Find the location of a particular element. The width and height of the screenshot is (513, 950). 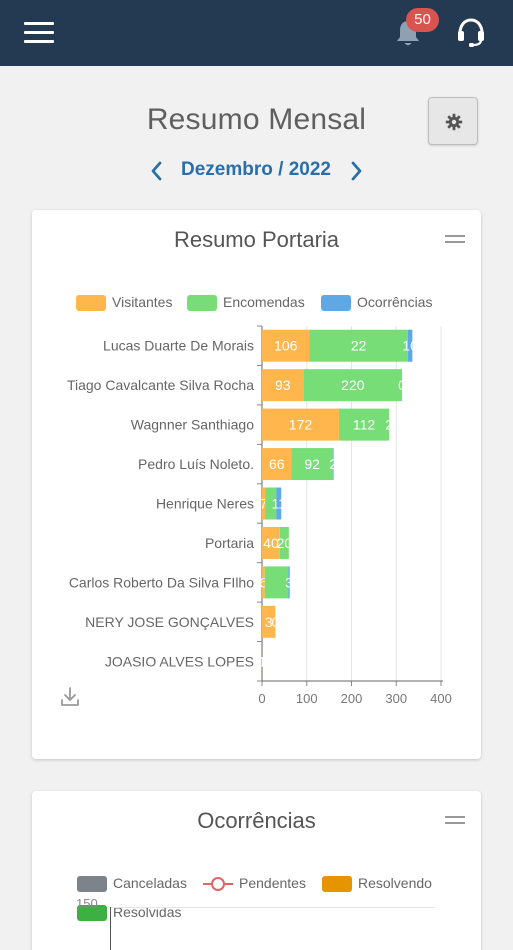

category-label: JOASIO ALVES LOPES is located at coordinates (179, 661).